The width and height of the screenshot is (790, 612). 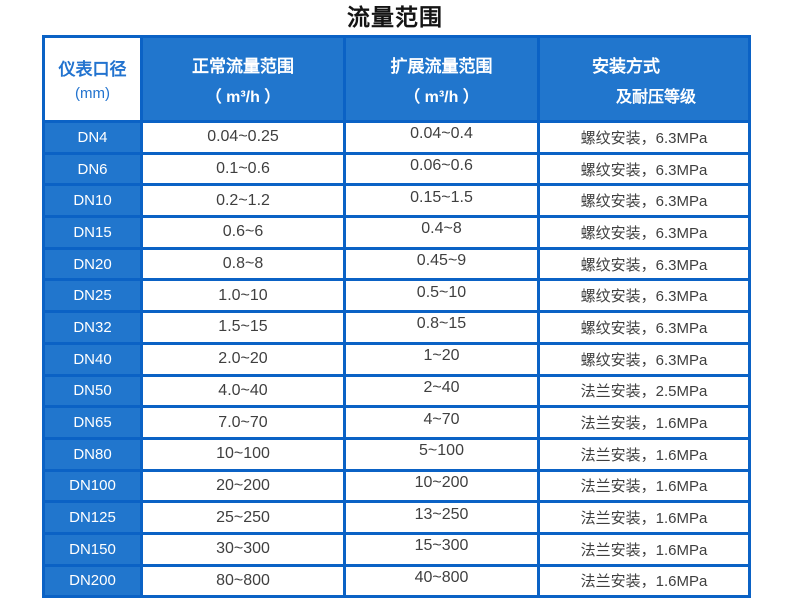 What do you see at coordinates (92, 549) in the screenshot?
I see `dn-cell: DN150` at bounding box center [92, 549].